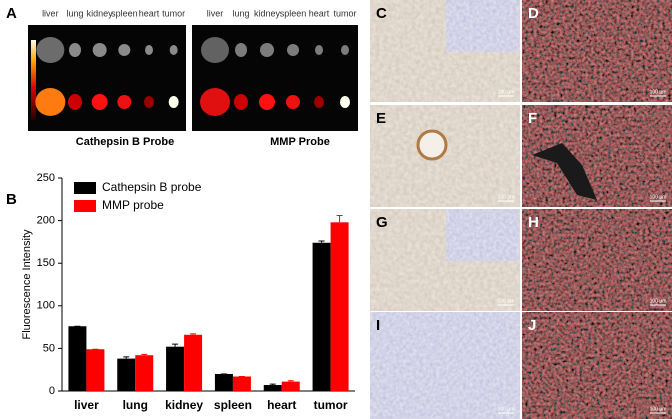 Image resolution: width=672 pixels, height=419 pixels. What do you see at coordinates (378, 325) in the screenshot?
I see `panel-label: I` at bounding box center [378, 325].